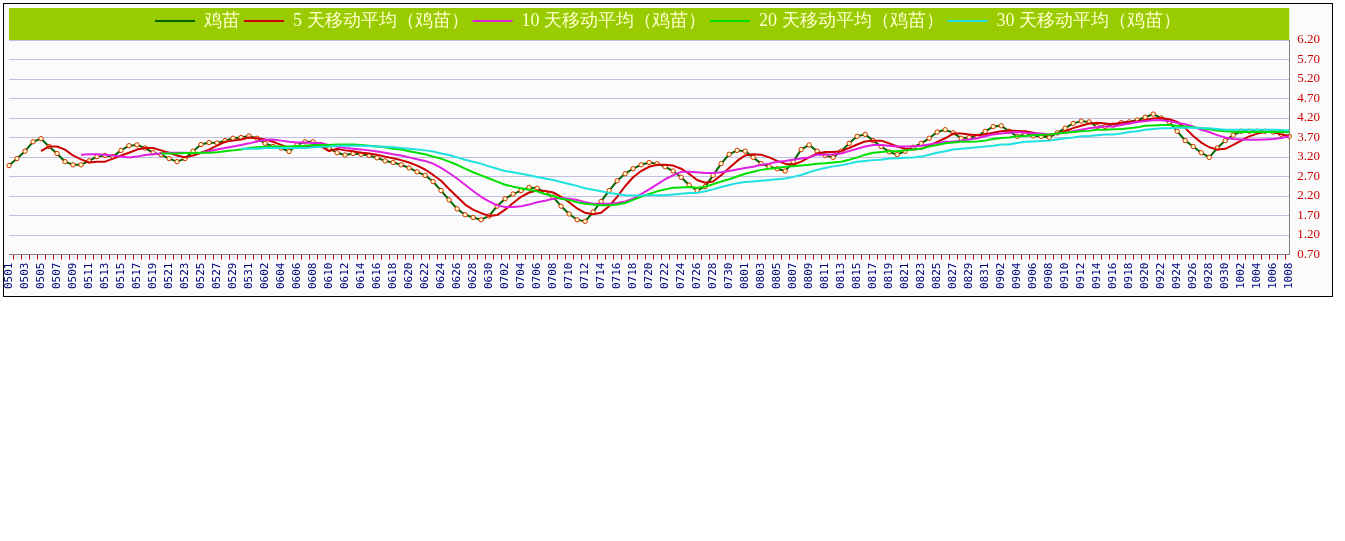 This screenshot has width=1345, height=541. Describe the element at coordinates (664, 276) in the screenshot. I see `x-tick-label: 0722` at that location.